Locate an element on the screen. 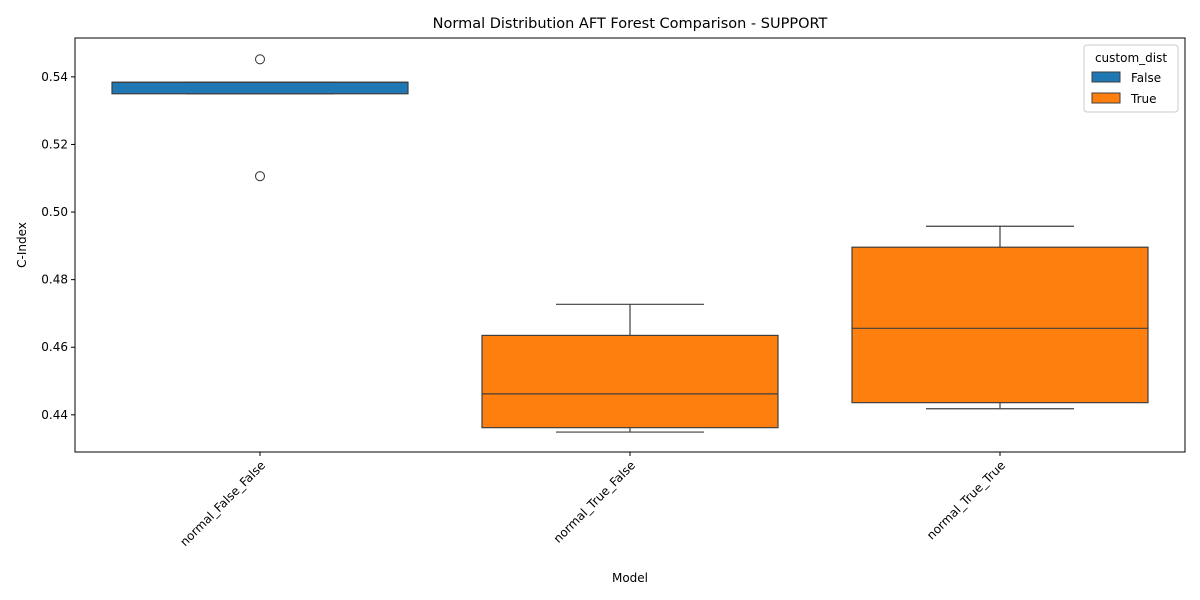 The image size is (1200, 600). legend-swatch-true is located at coordinates (1106, 98).